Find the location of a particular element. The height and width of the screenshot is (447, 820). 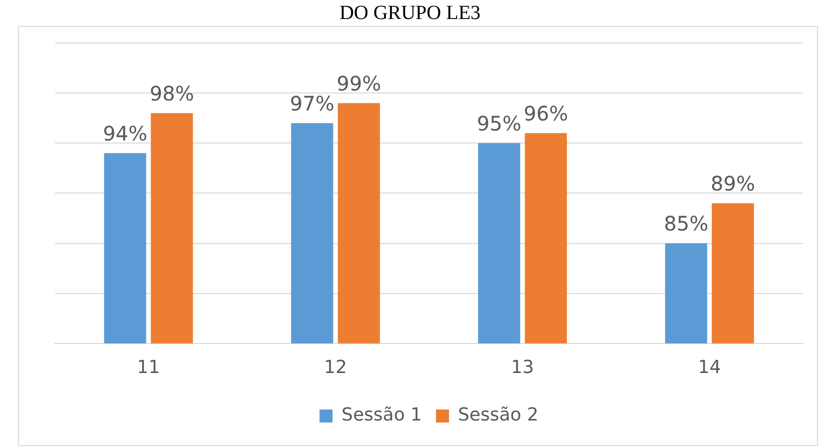

legend-label: Sessão 2 is located at coordinates (498, 415).